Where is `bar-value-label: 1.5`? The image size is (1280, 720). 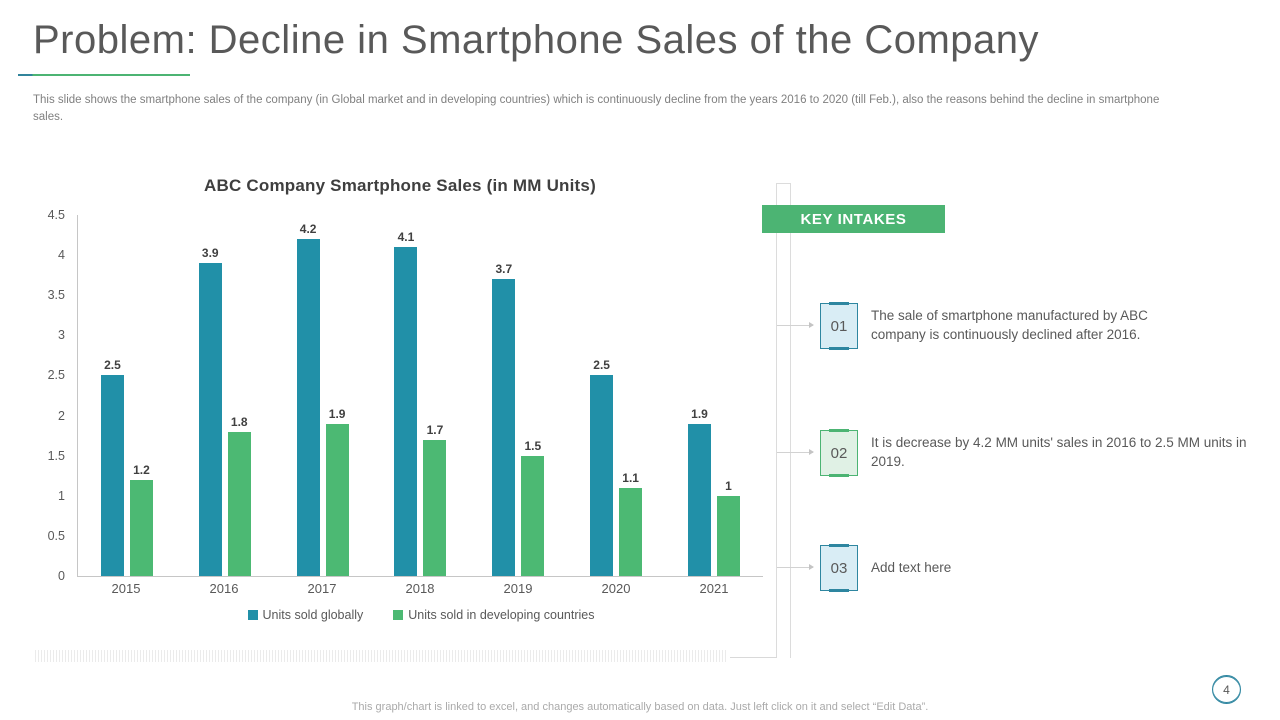
bar-value-label: 1.5 is located at coordinates (533, 445).